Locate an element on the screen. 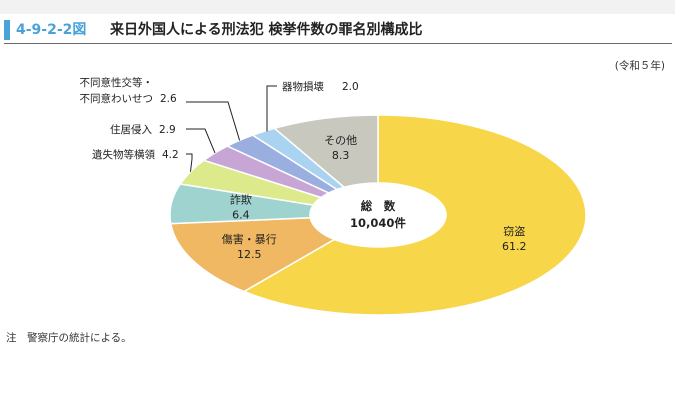  slice-5-name-1: 不同意性交等・ is located at coordinates (117, 82).